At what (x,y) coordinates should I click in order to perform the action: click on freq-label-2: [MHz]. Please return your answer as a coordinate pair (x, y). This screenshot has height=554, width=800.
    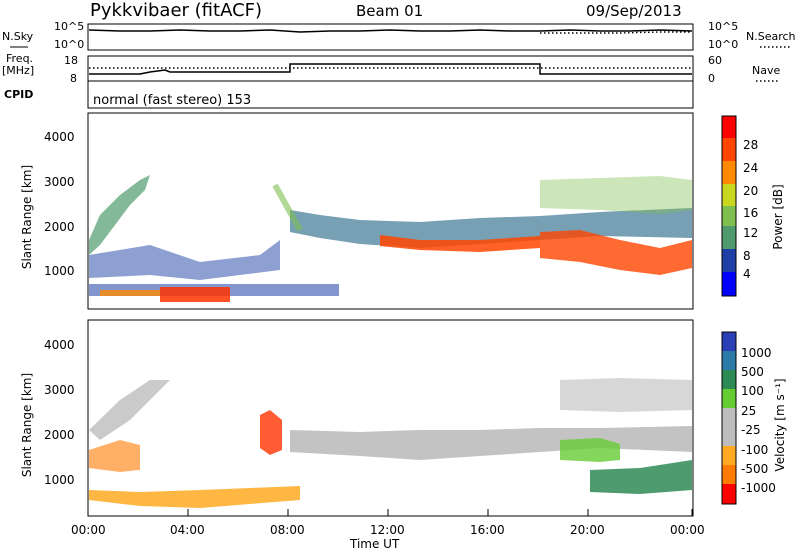
    Looking at the image, I should click on (18, 70).